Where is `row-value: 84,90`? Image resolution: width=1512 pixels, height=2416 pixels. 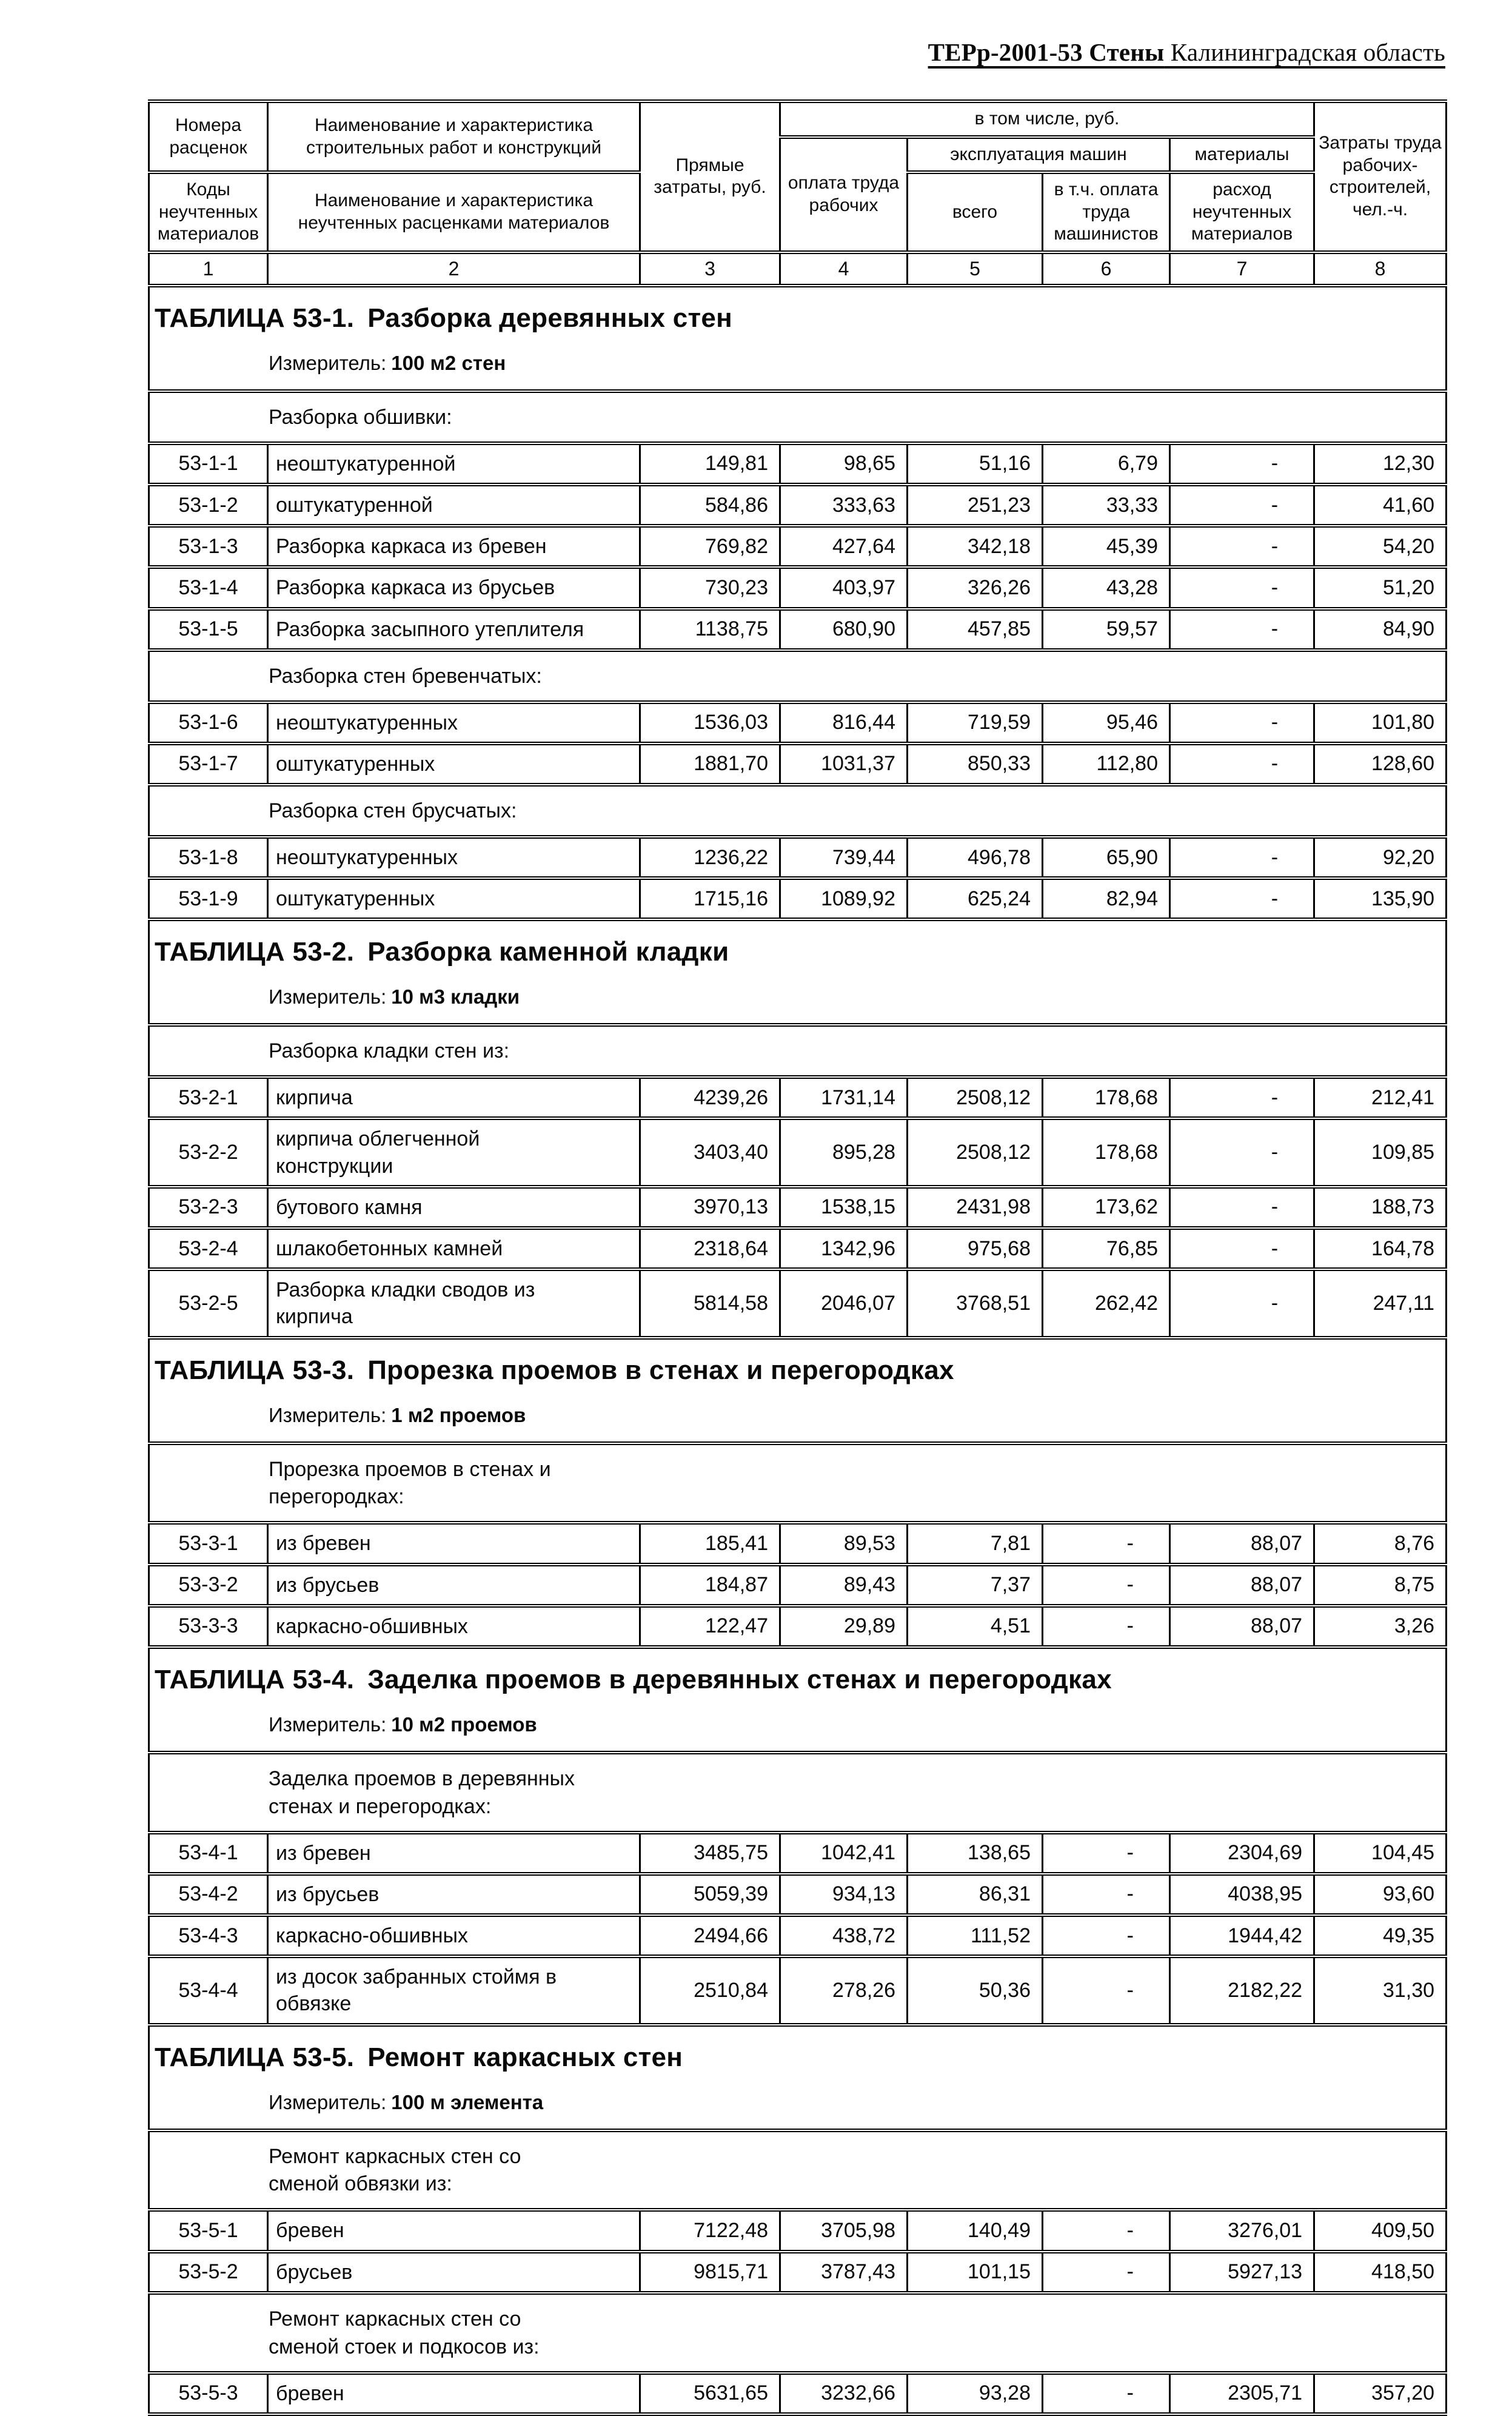
row-value: 84,90 is located at coordinates (1380, 629).